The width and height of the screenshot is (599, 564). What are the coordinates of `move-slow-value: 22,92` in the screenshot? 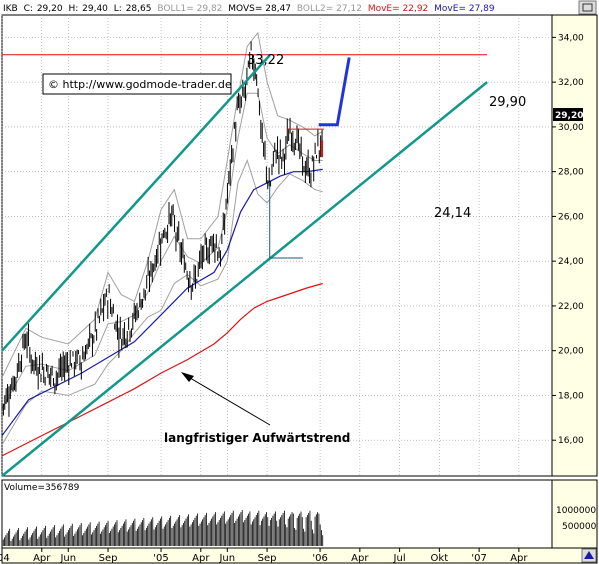 It's located at (416, 9).